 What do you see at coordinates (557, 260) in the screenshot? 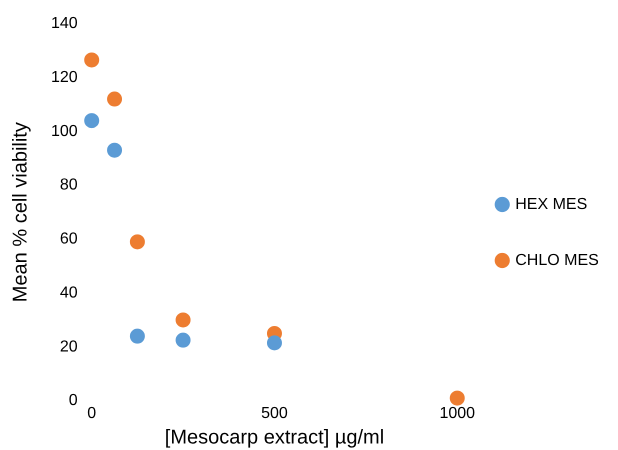
I see `legend-label: CHLO MES` at bounding box center [557, 260].